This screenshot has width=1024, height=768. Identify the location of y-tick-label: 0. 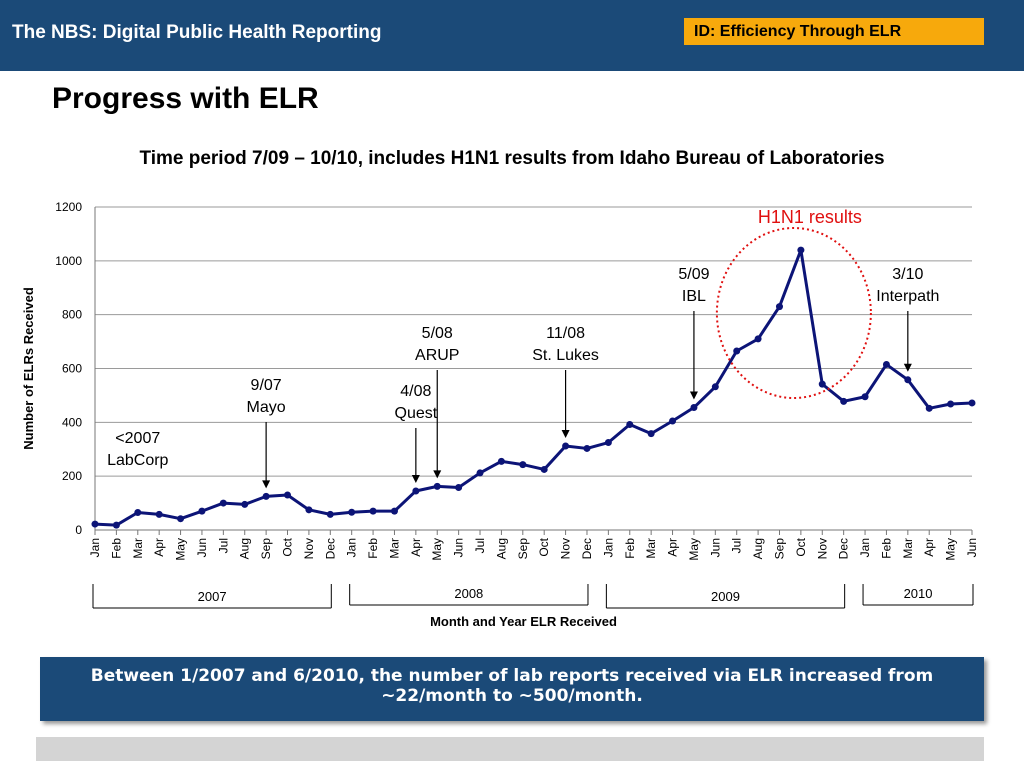
(78, 530).